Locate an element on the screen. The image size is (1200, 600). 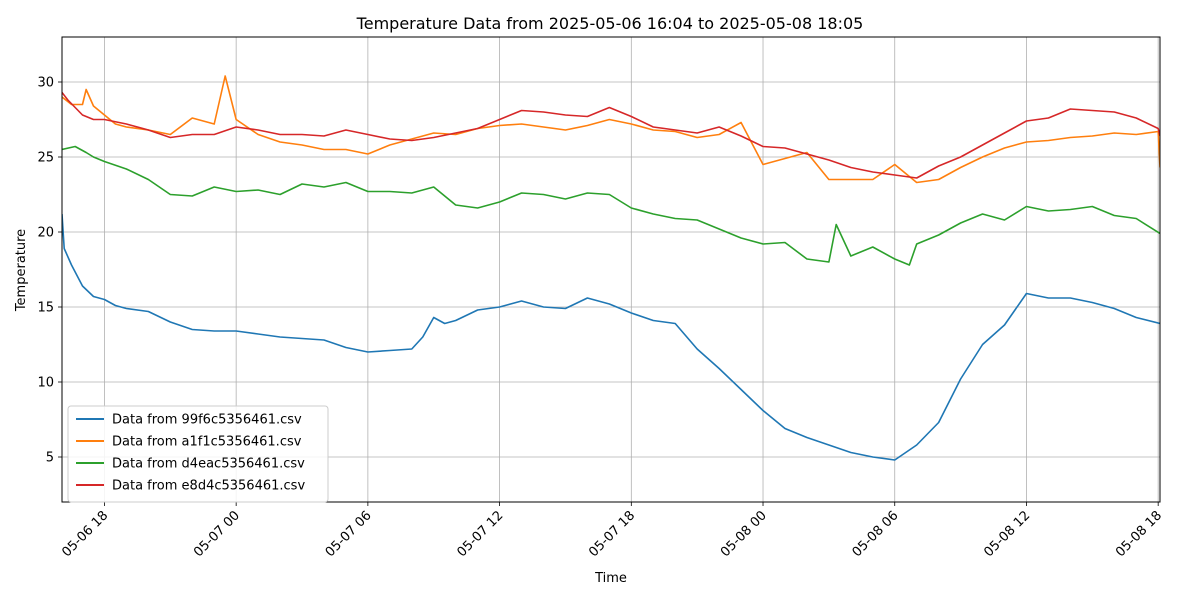
y-tick-label: 5 is located at coordinates (50, 458).